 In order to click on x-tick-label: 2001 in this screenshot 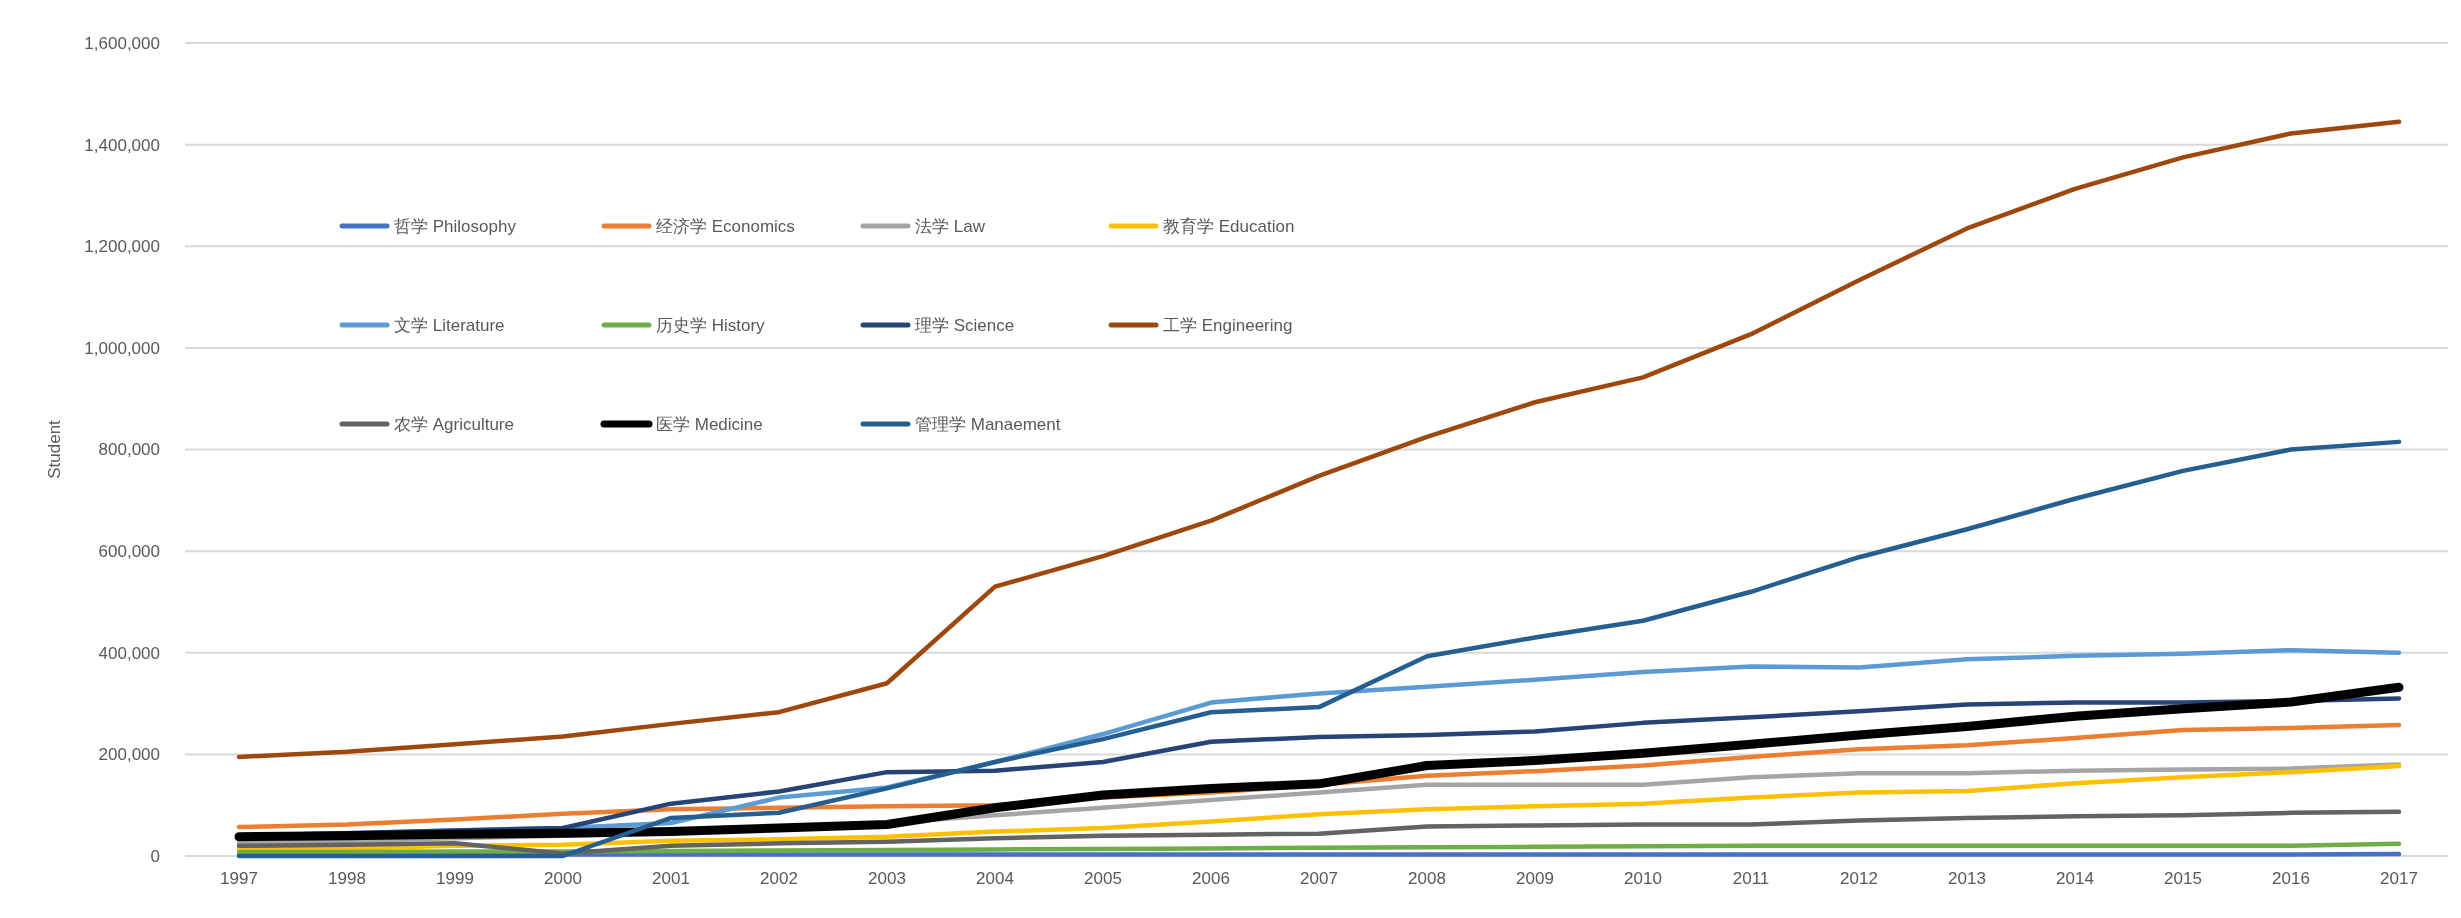, I will do `click(671, 878)`.